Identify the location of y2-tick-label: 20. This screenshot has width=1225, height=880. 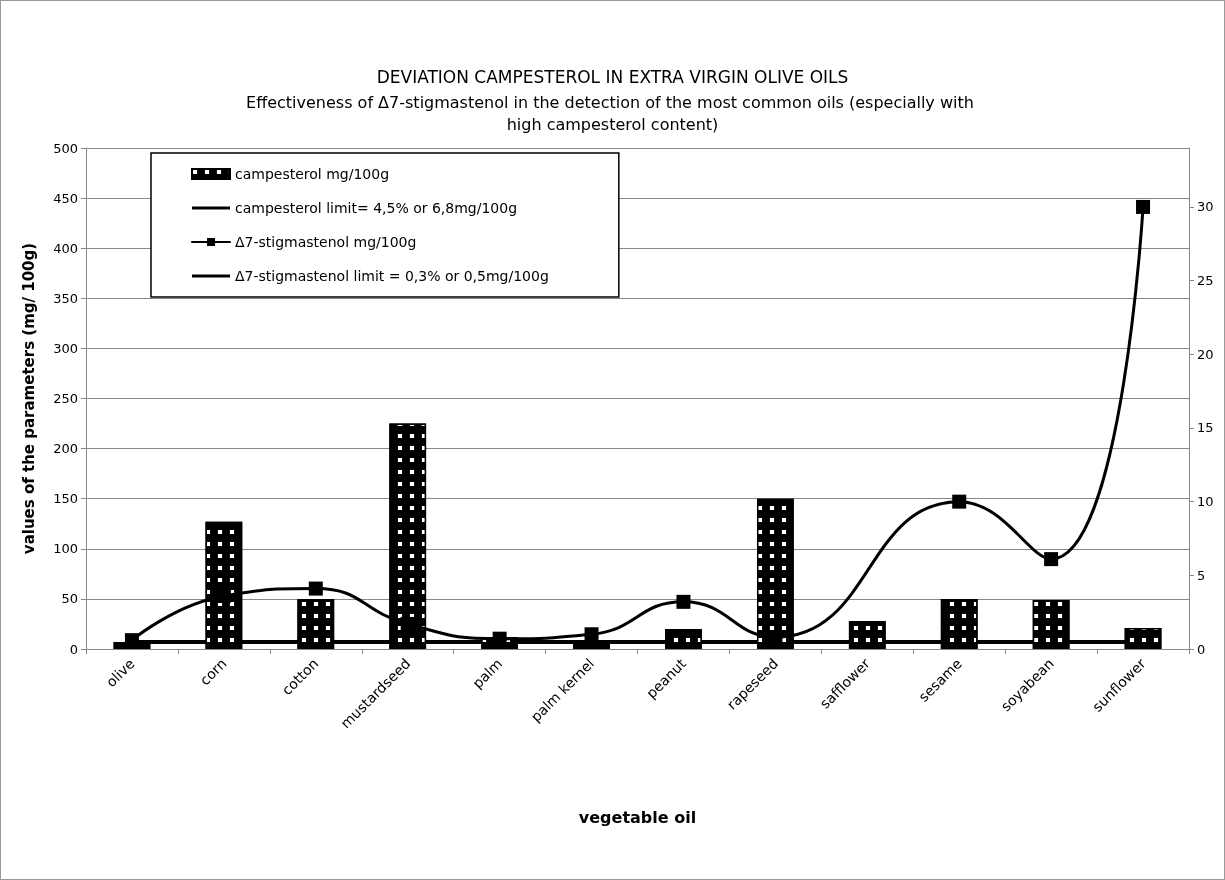
(1205, 354).